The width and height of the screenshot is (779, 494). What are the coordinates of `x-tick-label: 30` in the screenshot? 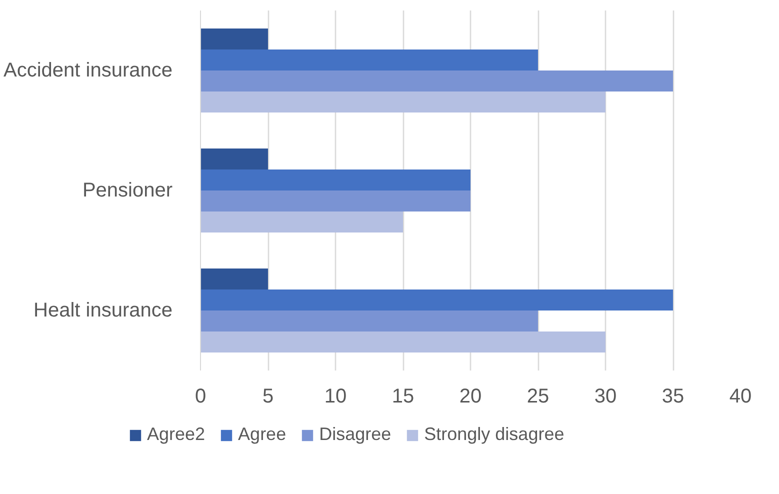 It's located at (605, 397).